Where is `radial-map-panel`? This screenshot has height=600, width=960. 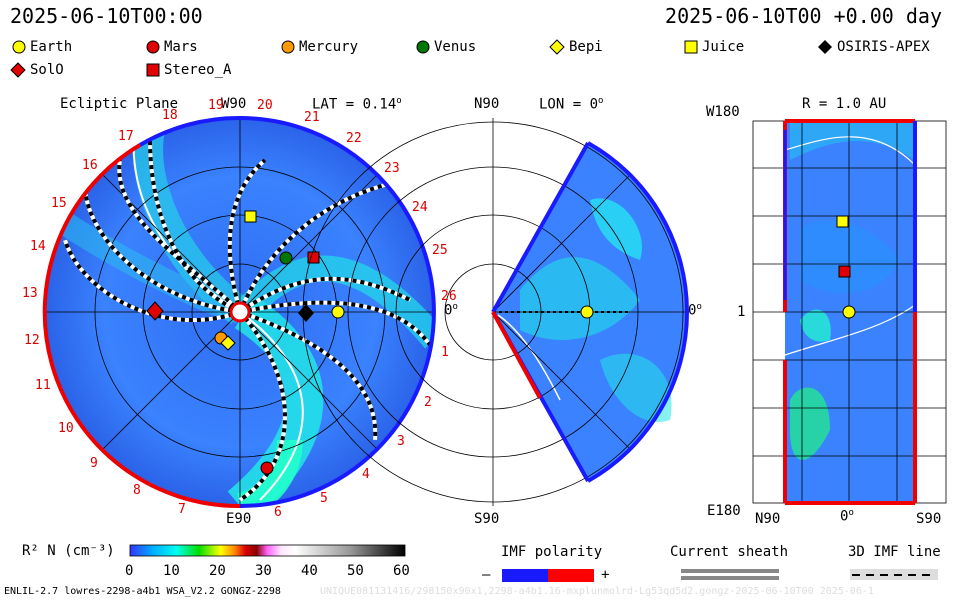 radial-map-panel is located at coordinates (849, 312).